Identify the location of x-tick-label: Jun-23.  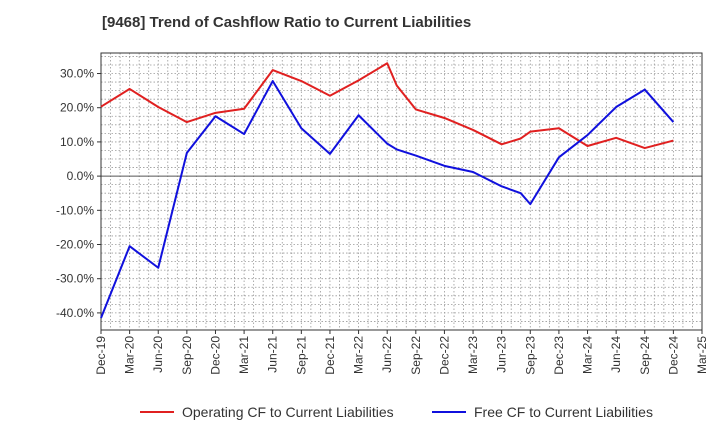
(502, 354).